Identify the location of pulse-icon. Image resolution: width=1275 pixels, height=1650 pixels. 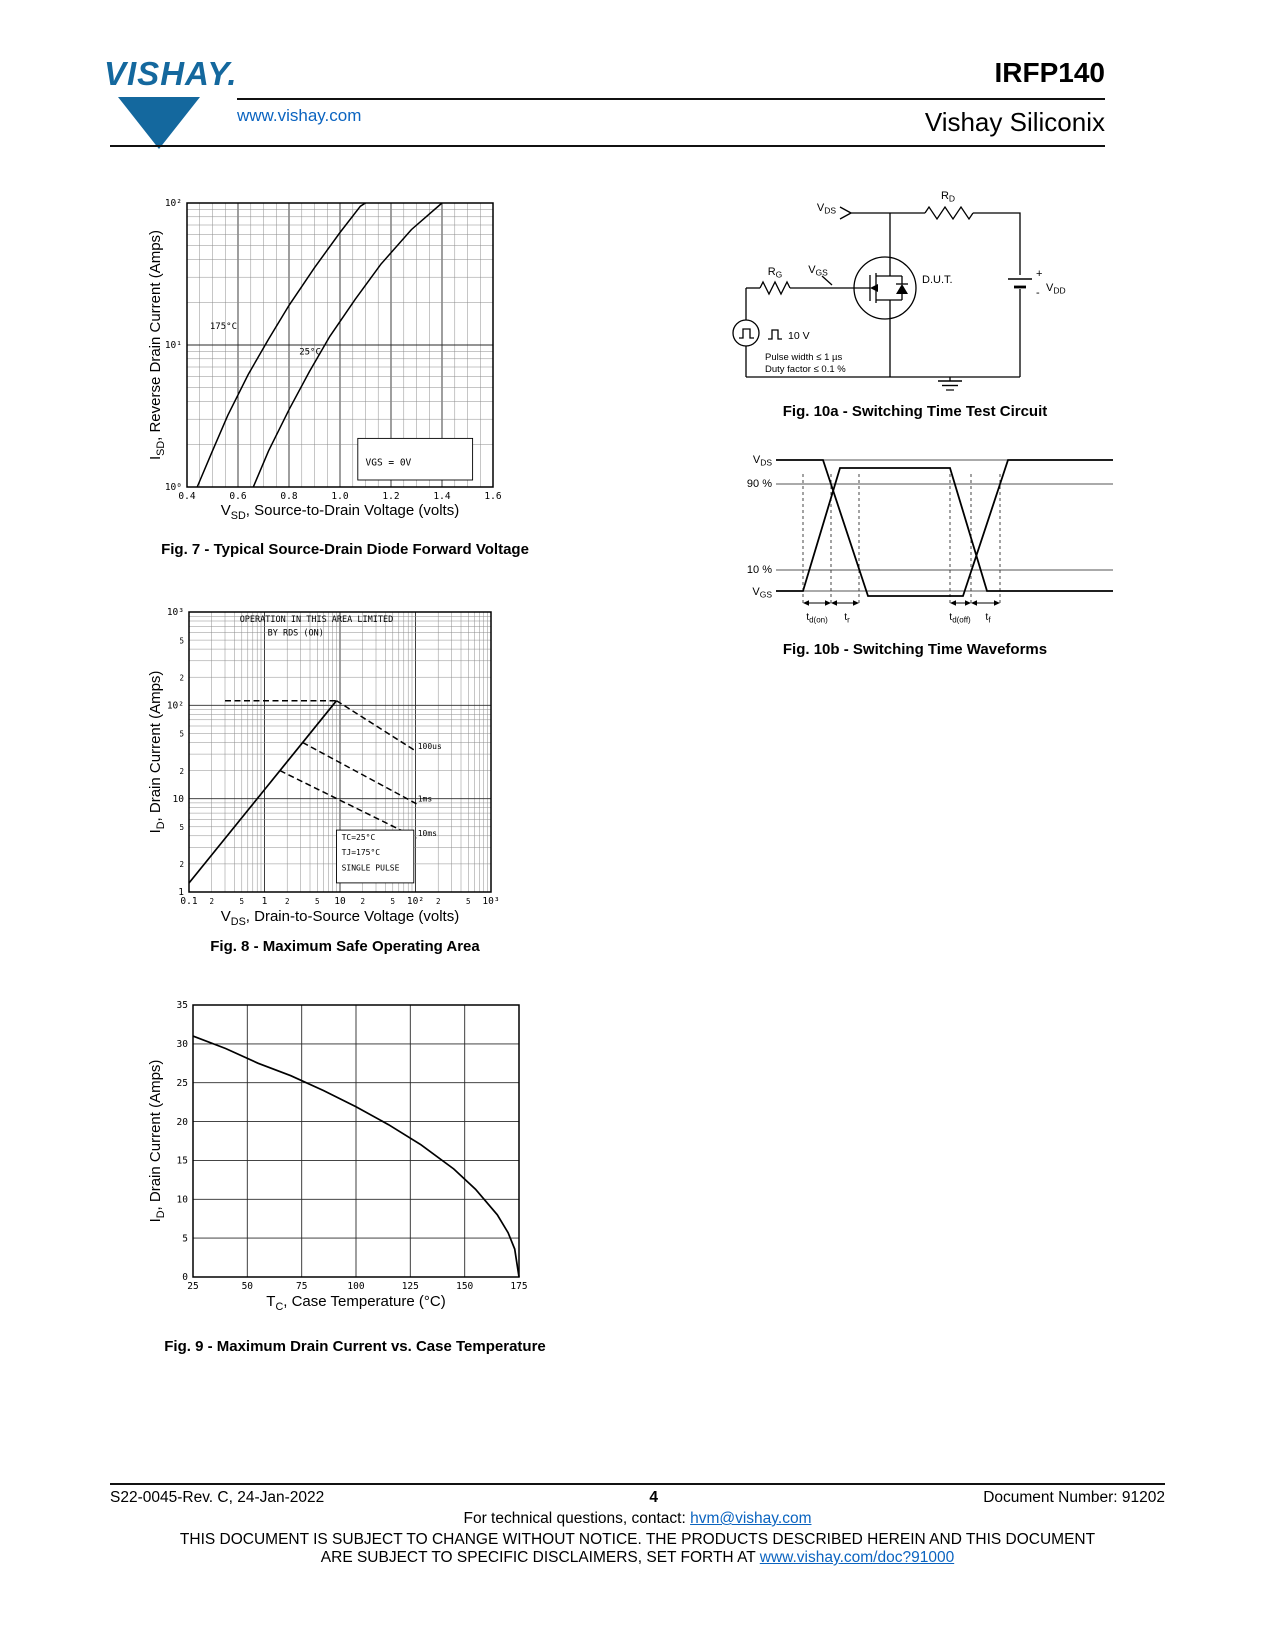
(775, 334).